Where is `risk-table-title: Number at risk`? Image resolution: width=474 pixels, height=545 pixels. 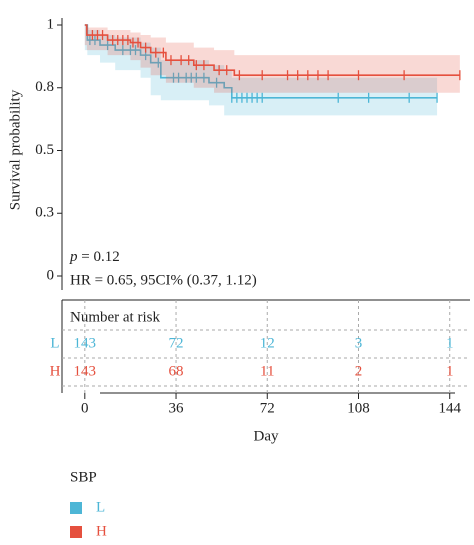
risk-table-title: Number at risk is located at coordinates (115, 317).